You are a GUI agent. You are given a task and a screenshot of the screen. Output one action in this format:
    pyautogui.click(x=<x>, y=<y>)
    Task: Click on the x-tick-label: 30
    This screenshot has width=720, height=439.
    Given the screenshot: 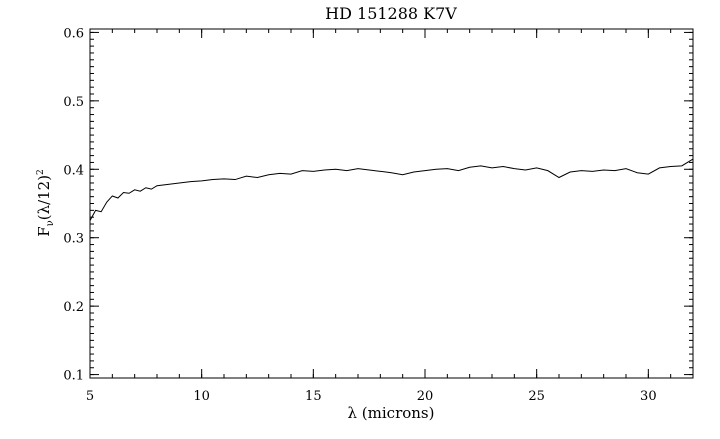 What is the action you would take?
    pyautogui.click(x=648, y=396)
    